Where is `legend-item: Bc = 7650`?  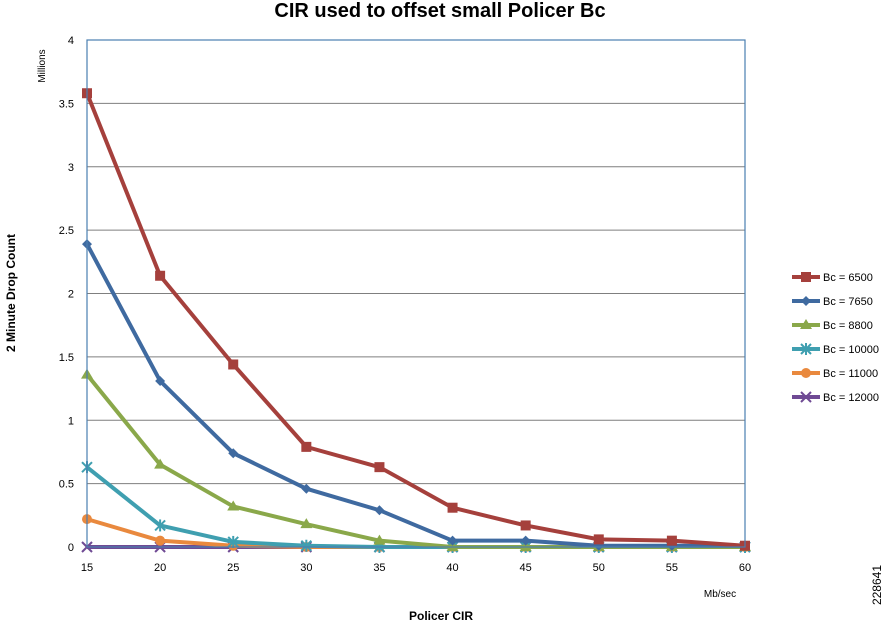
legend-item: Bc = 7650 is located at coordinates (832, 302).